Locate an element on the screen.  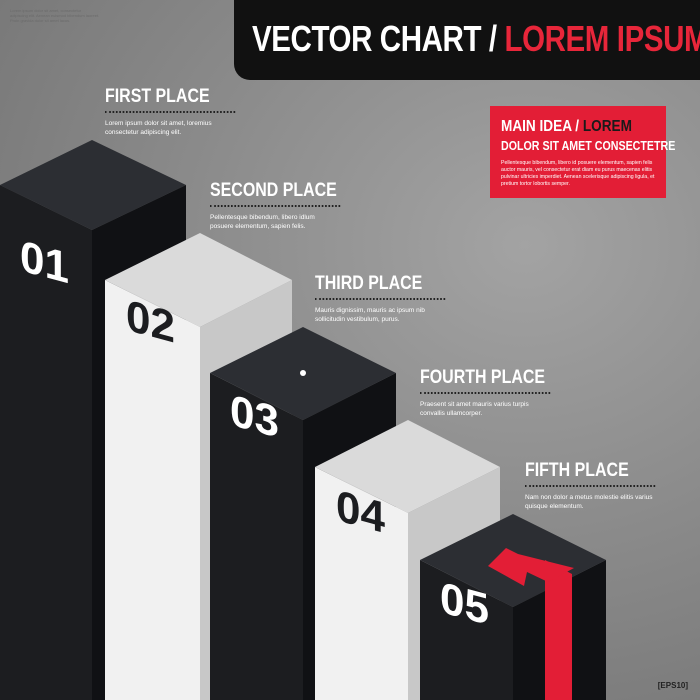
red-arrow-icon is located at coordinates (558, 630).